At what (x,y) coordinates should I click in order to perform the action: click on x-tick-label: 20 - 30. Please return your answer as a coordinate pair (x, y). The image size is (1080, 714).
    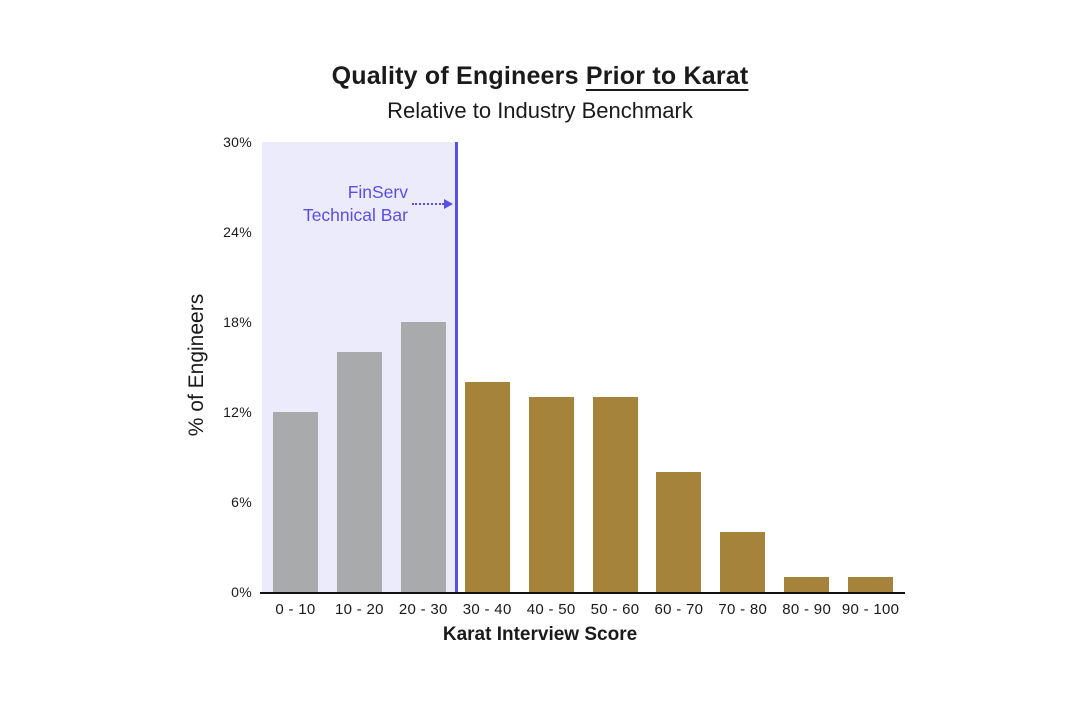
    Looking at the image, I should click on (423, 609).